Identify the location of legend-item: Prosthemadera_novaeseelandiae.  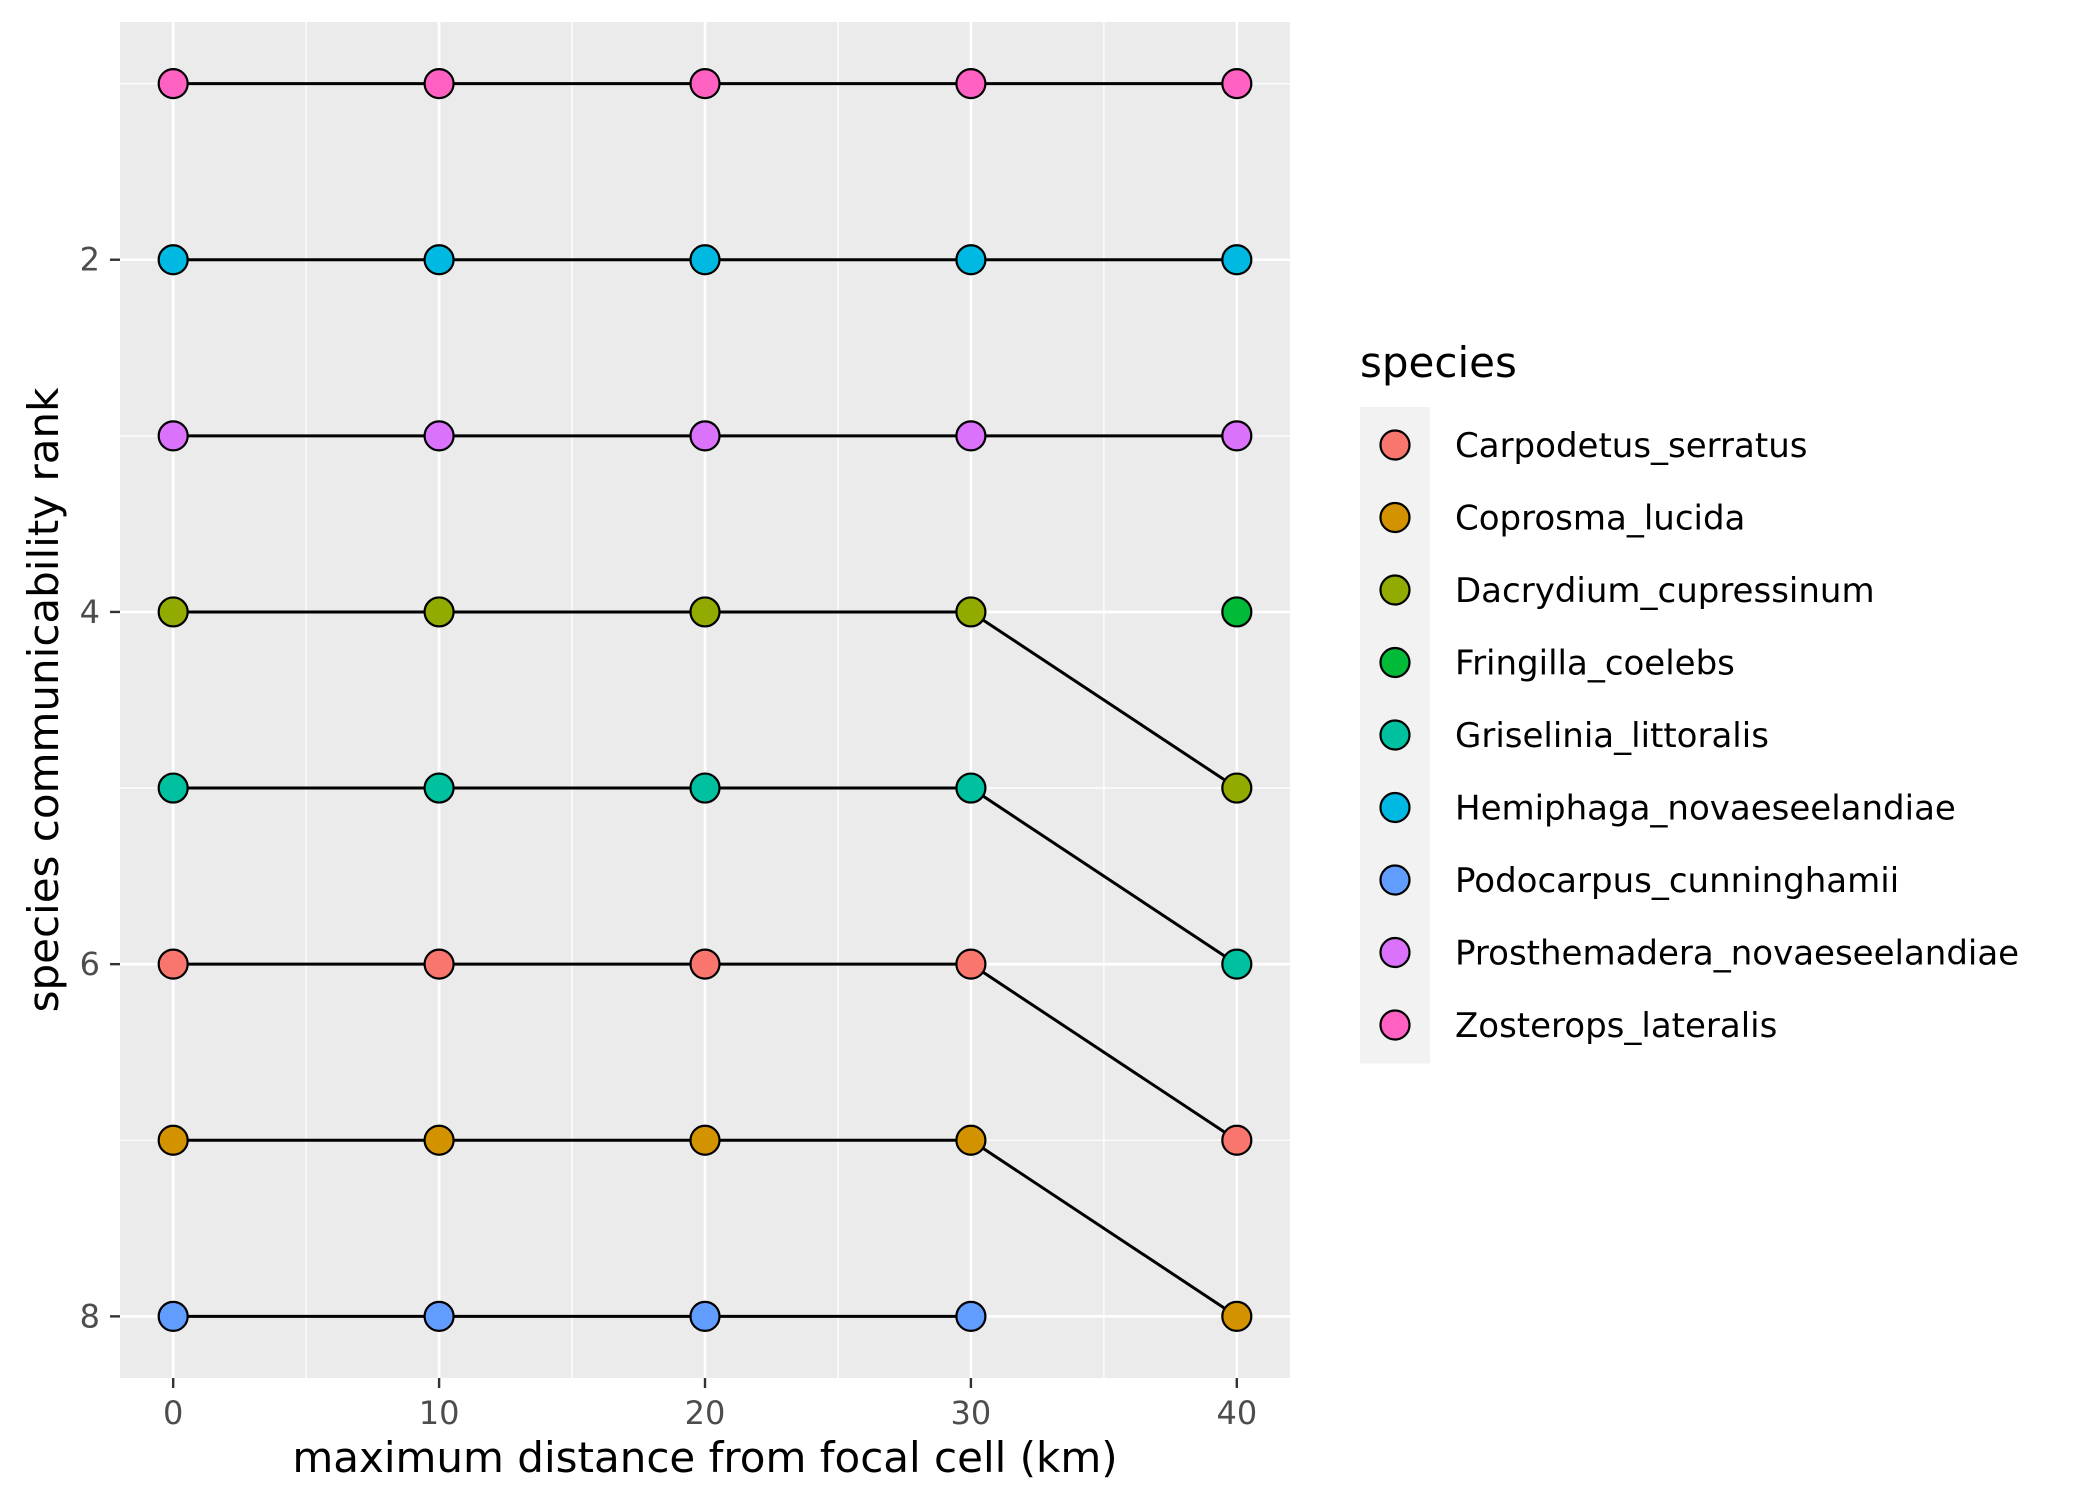
(1699, 954).